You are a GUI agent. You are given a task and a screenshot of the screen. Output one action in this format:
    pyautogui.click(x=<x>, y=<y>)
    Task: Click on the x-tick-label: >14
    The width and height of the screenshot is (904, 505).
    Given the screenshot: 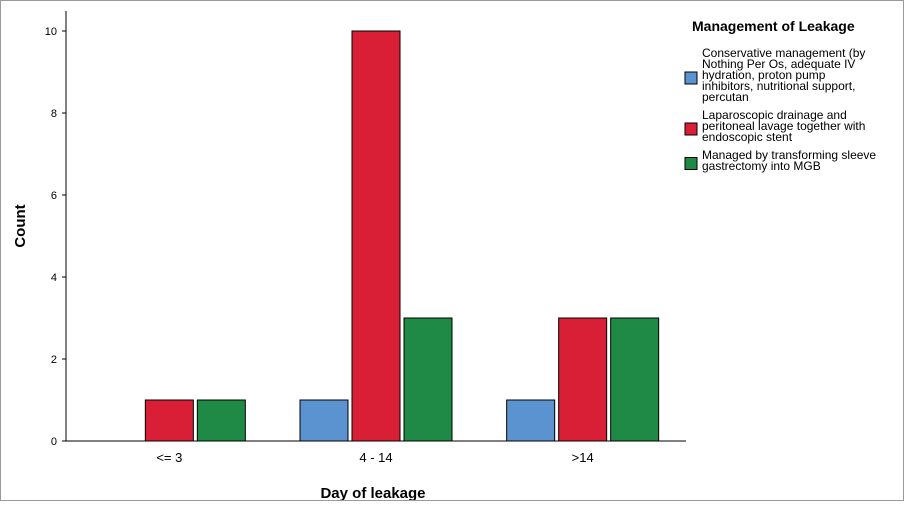 What is the action you would take?
    pyautogui.click(x=583, y=457)
    